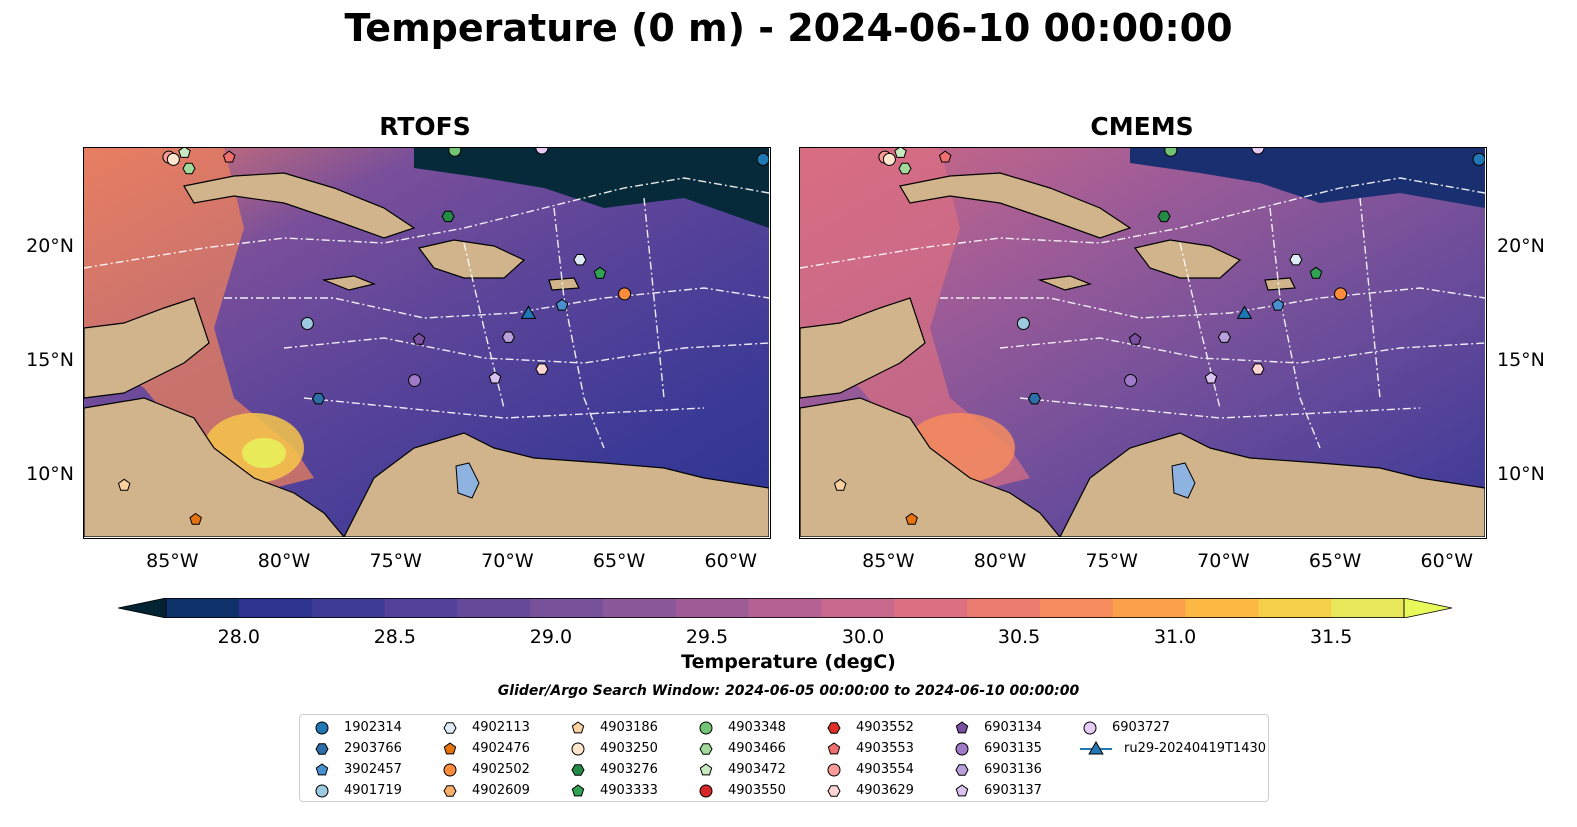 This screenshot has width=1577, height=827. I want to click on atlantic-cool-water, so click(591, 188).